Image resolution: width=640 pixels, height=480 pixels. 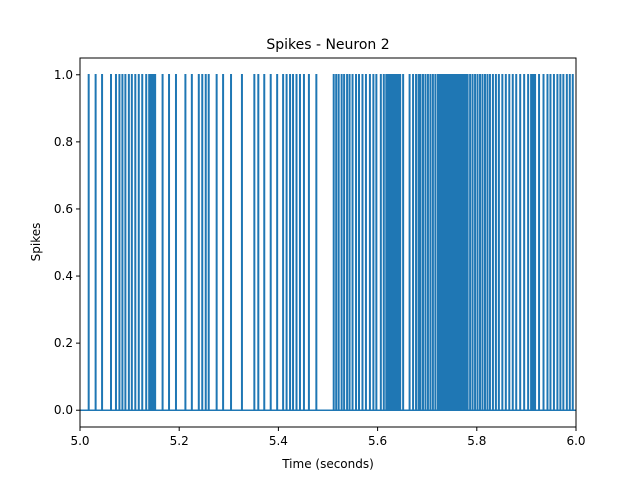 What do you see at coordinates (63, 75) in the screenshot?
I see `y-tick-label: 1.0` at bounding box center [63, 75].